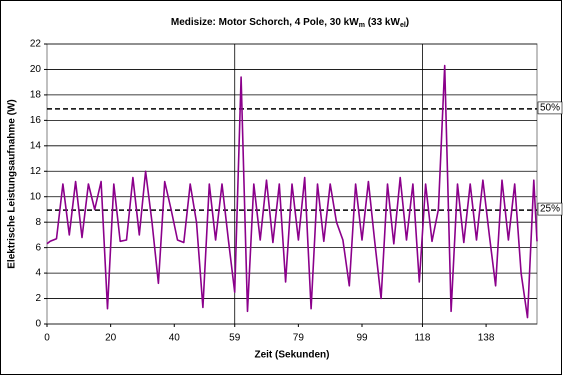 Image resolution: width=563 pixels, height=381 pixels. What do you see at coordinates (36, 69) in the screenshot?
I see `y-tick-label: 20` at bounding box center [36, 69].